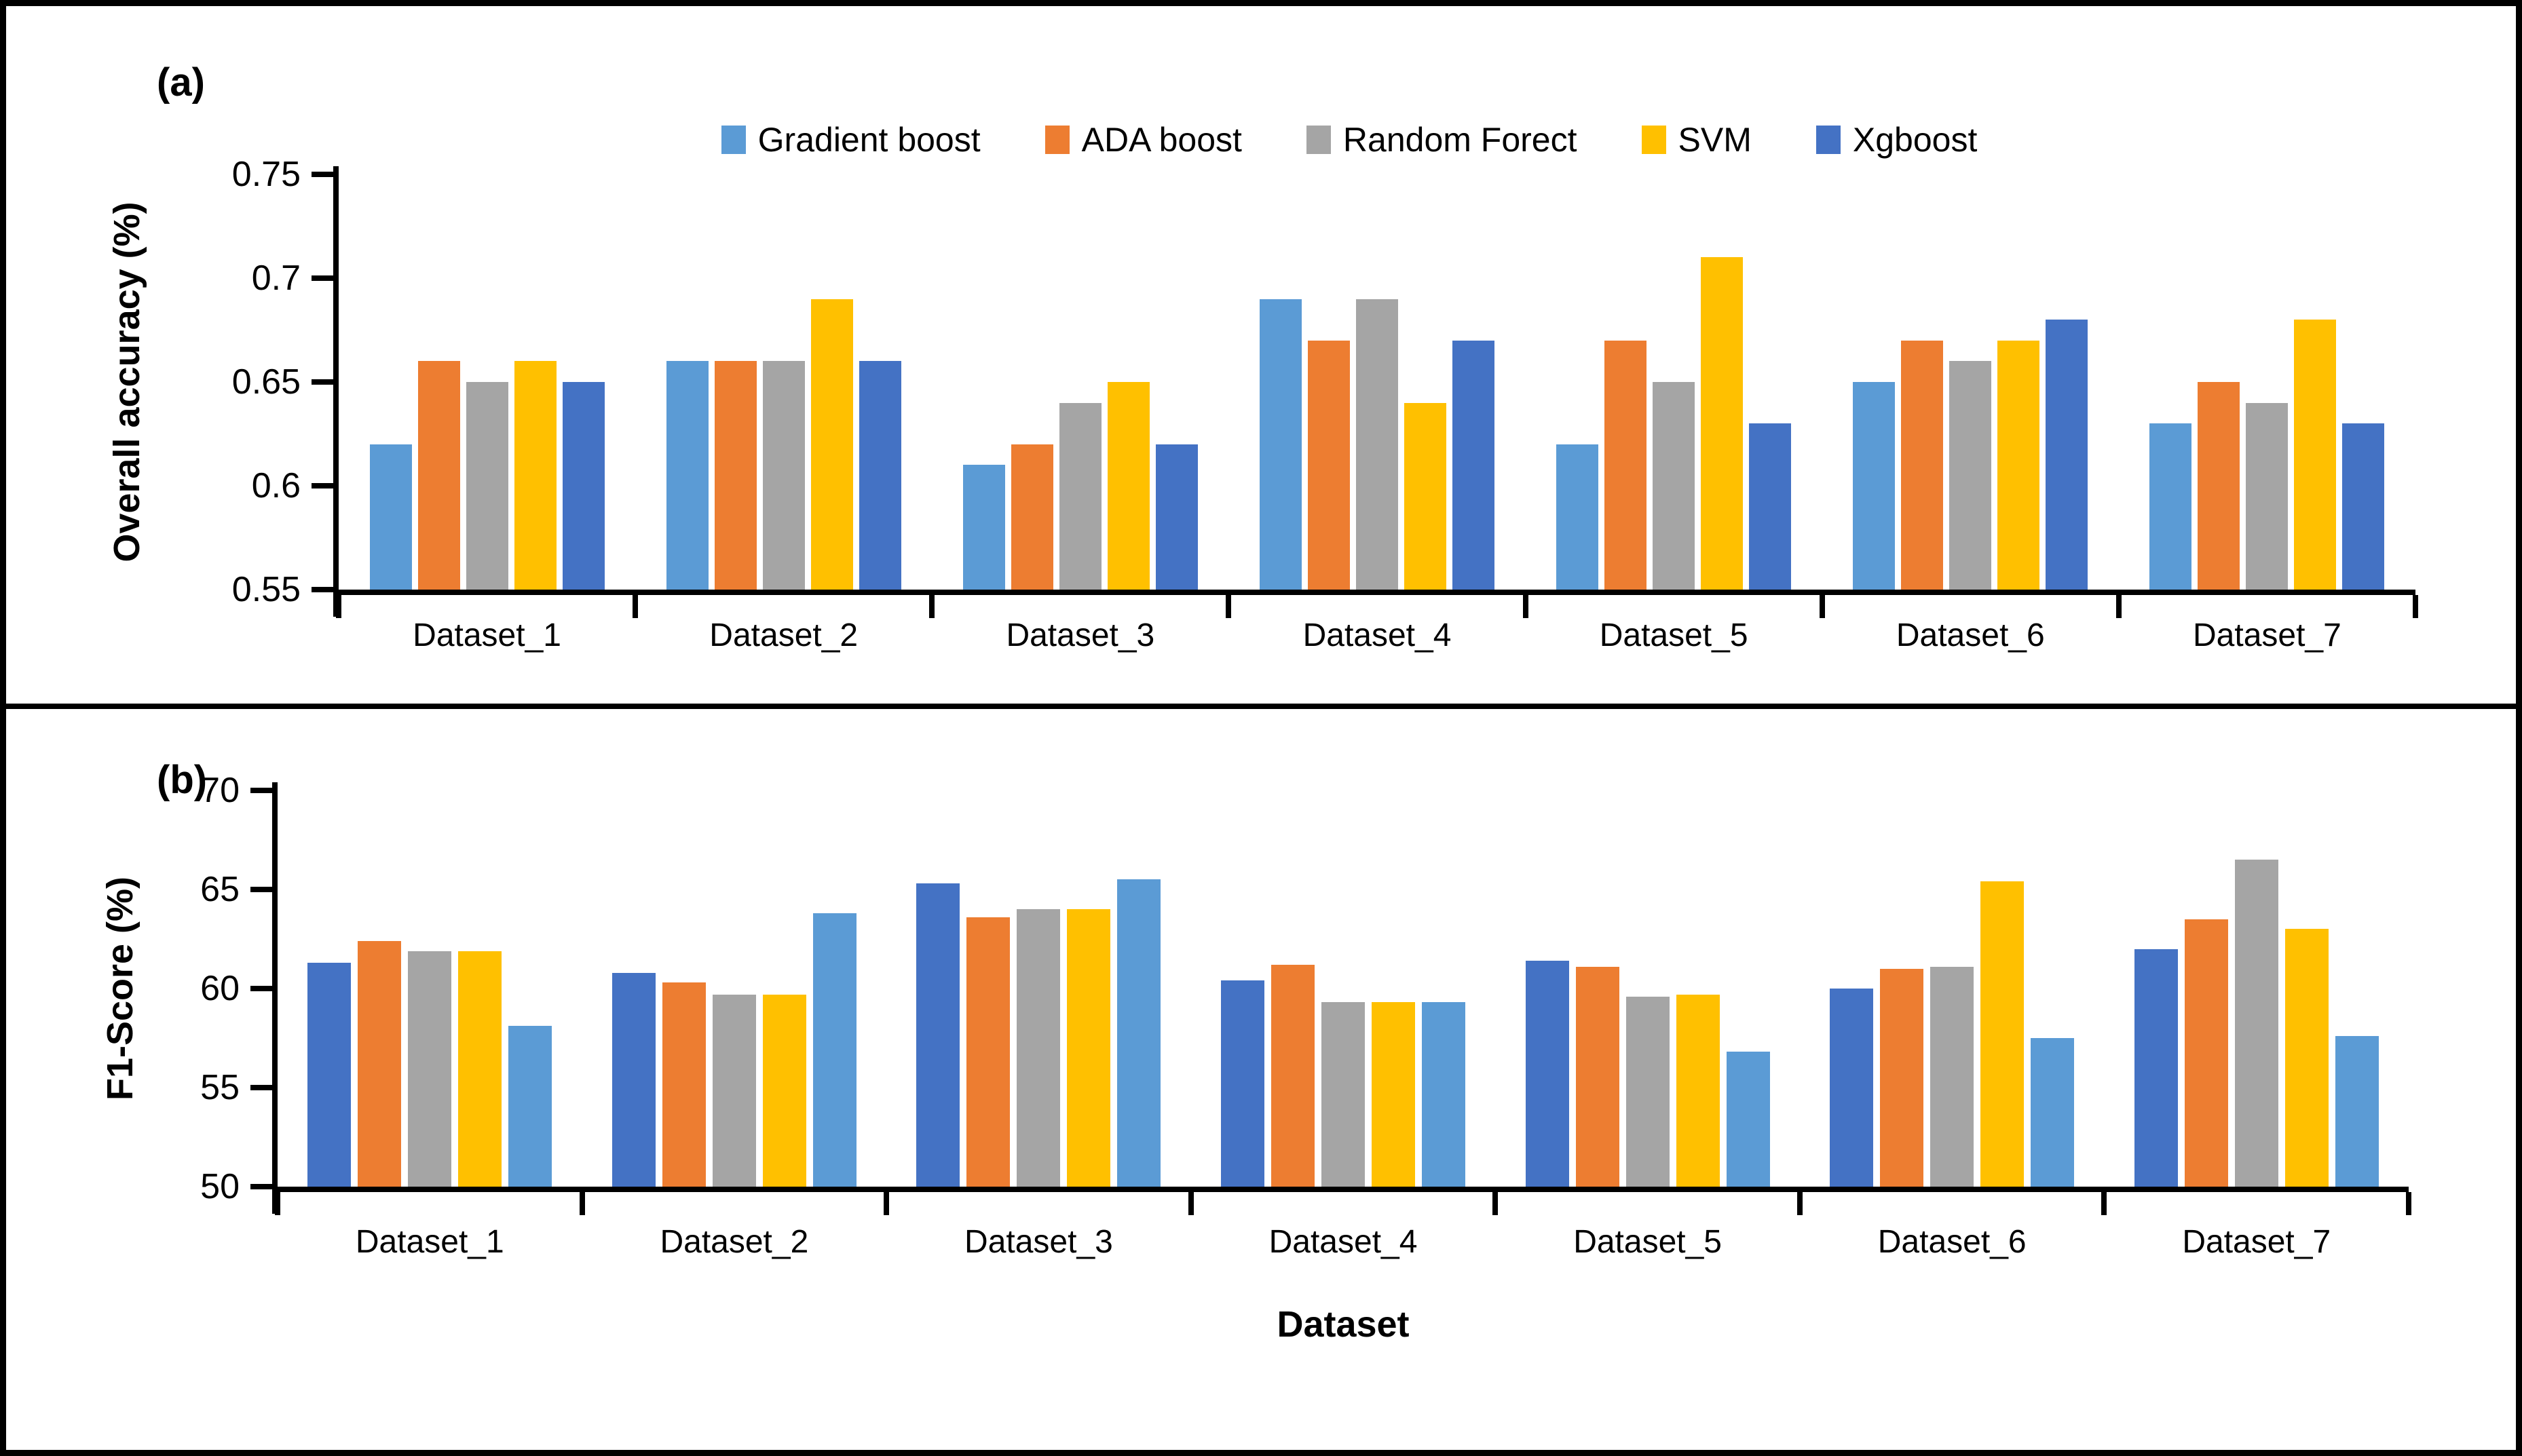 The image size is (2522, 1456). Describe the element at coordinates (1459, 140) in the screenshot. I see `legend-label: Random Forect` at that location.